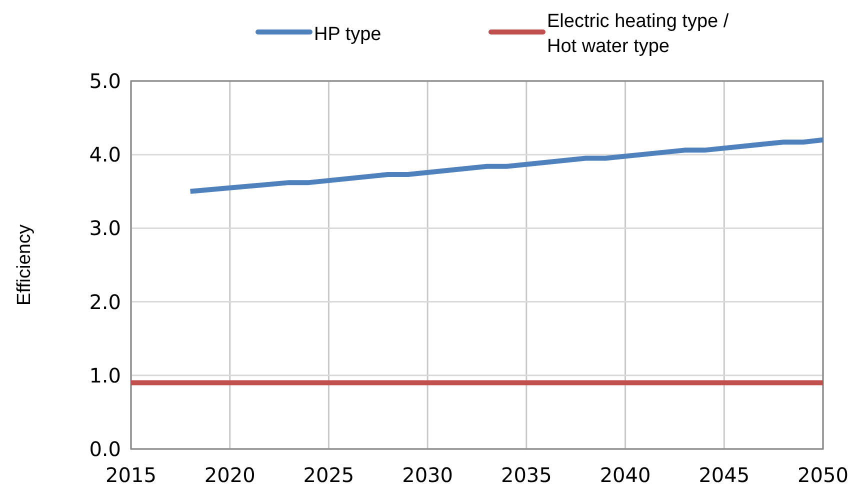  I want to click on x-tick-label: 2045, so click(724, 475).